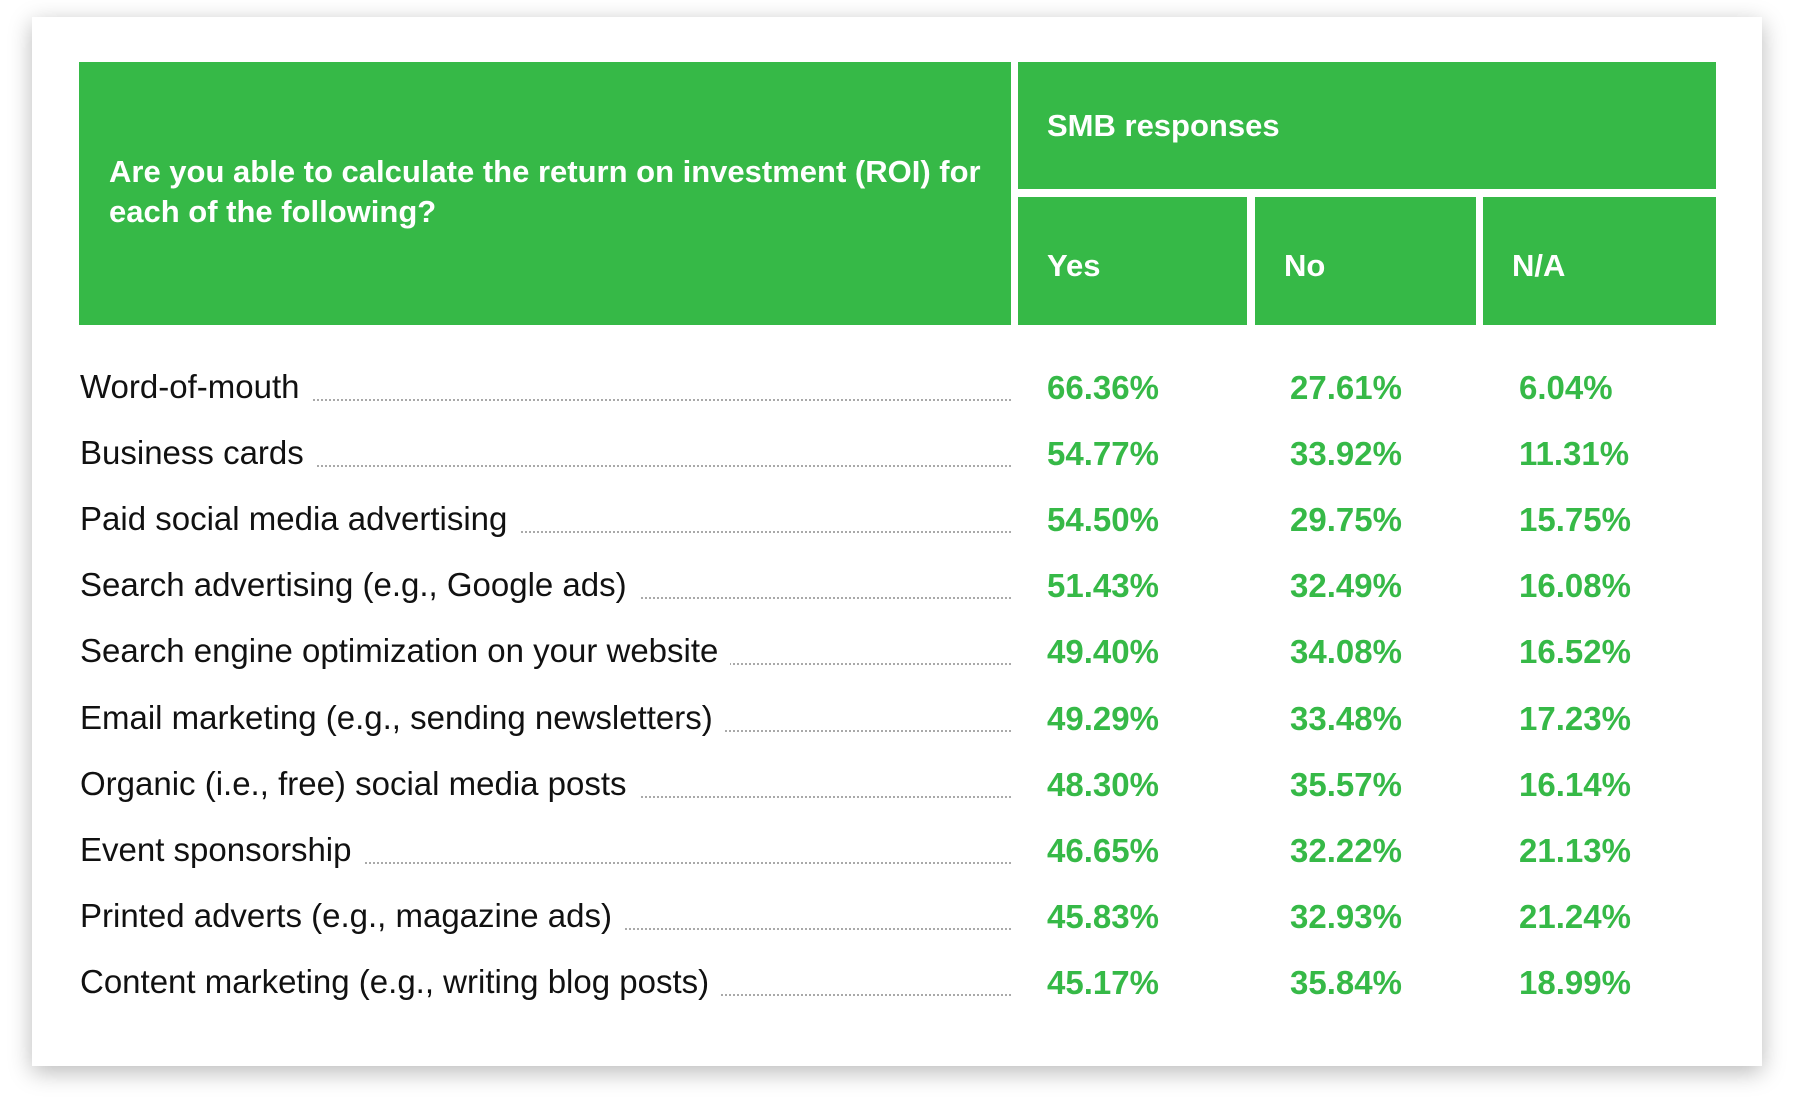 This screenshot has height=1114, width=1794. I want to click on value-na: 16.08%, so click(1575, 586).